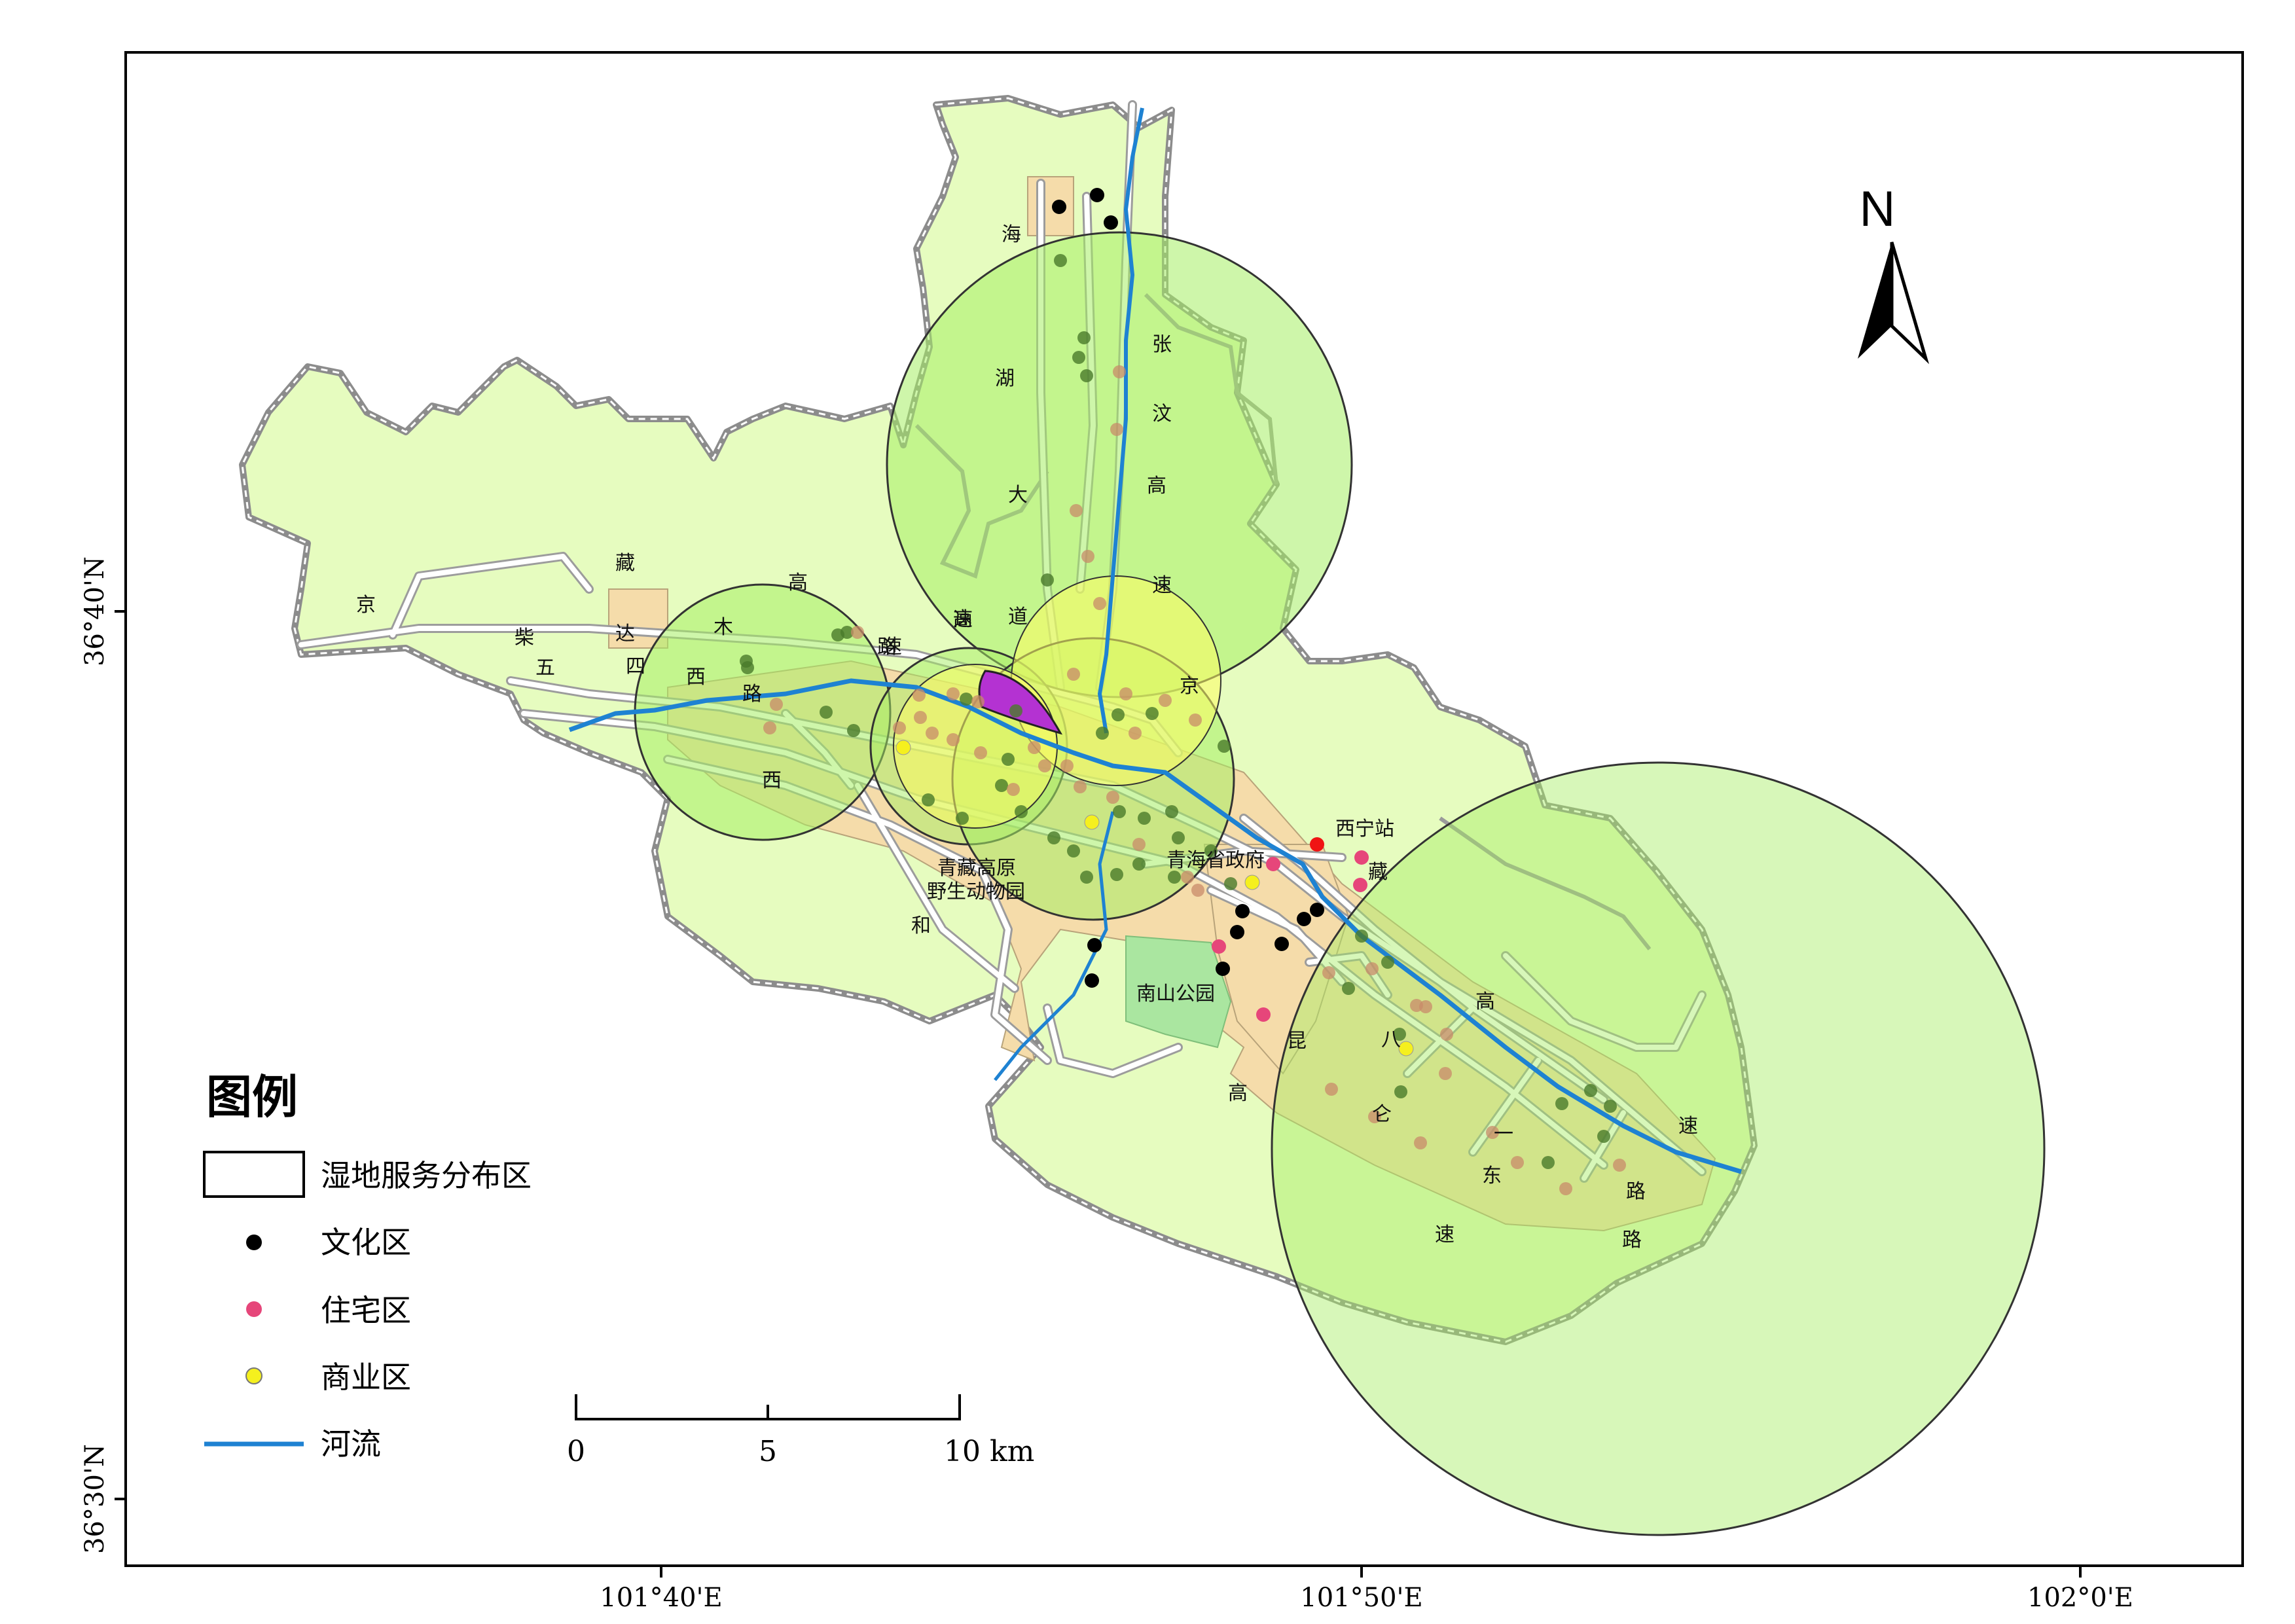  What do you see at coordinates (801, 1431) in the screenshot?
I see `scale-bar: 0 5 10 km` at bounding box center [801, 1431].